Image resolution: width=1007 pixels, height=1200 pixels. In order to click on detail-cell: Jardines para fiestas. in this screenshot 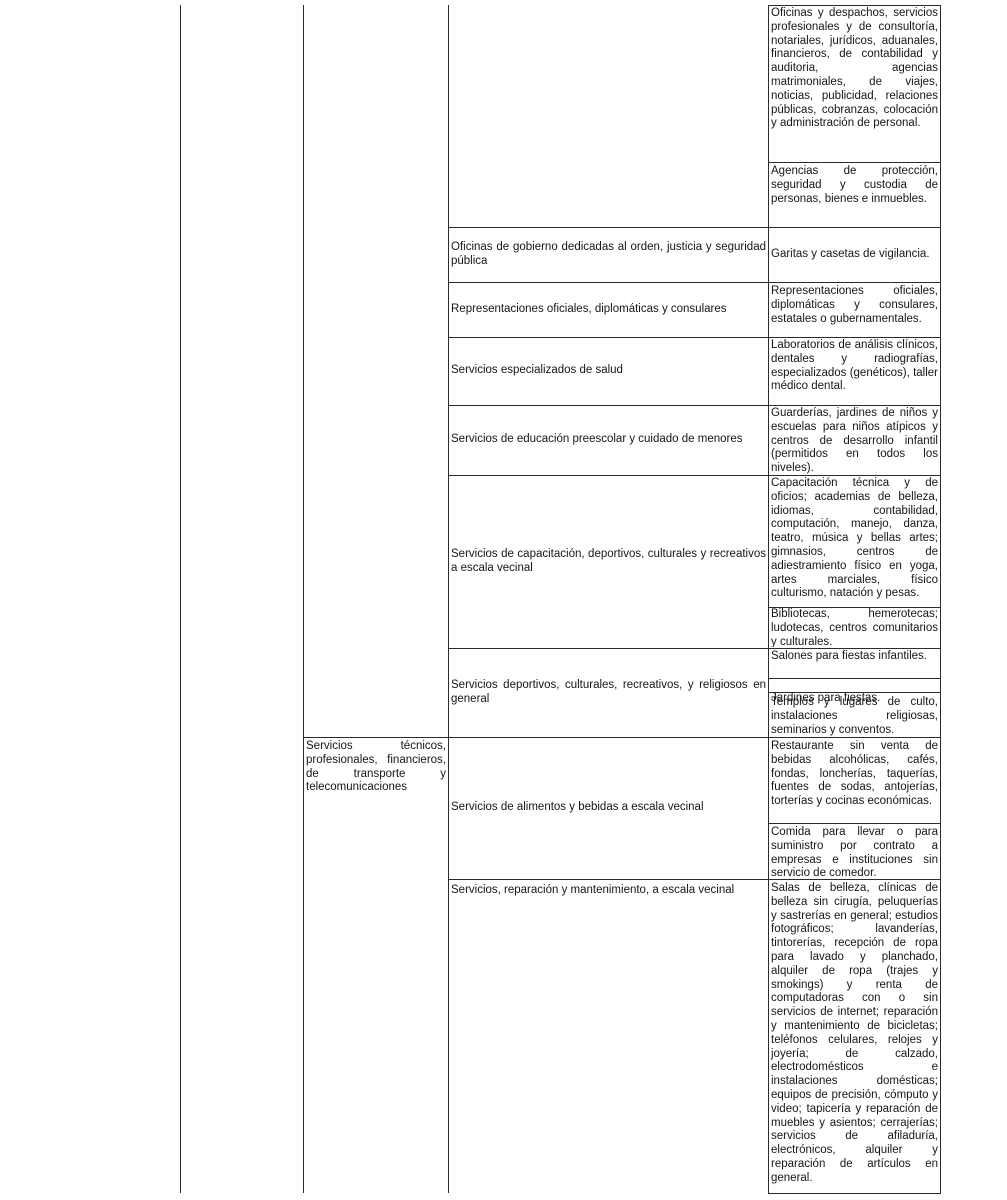, I will do `click(826, 698)`.